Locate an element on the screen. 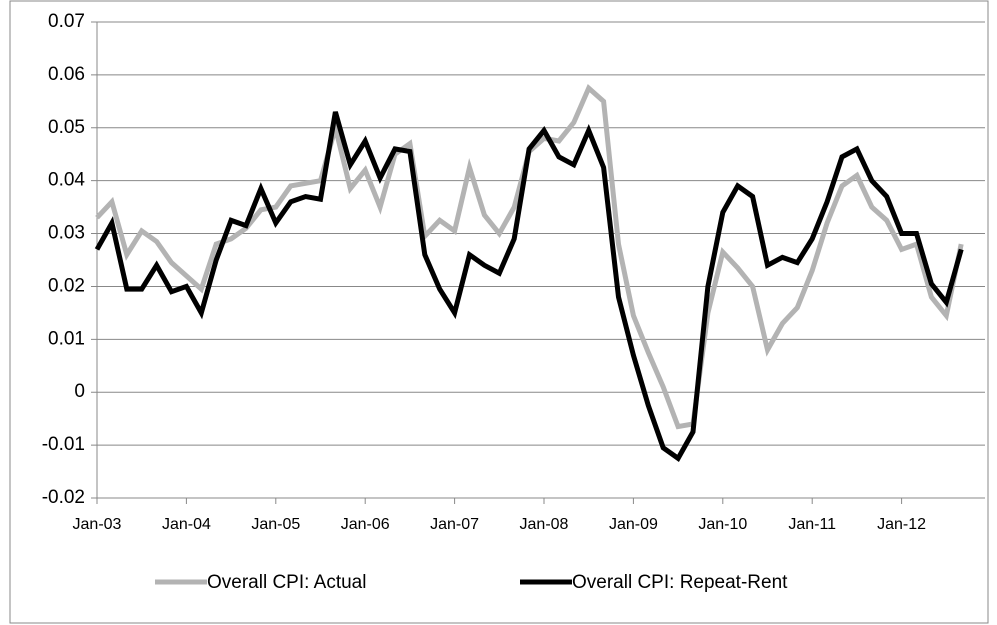  x-tick-label: Jan-03 is located at coordinates (97, 524).